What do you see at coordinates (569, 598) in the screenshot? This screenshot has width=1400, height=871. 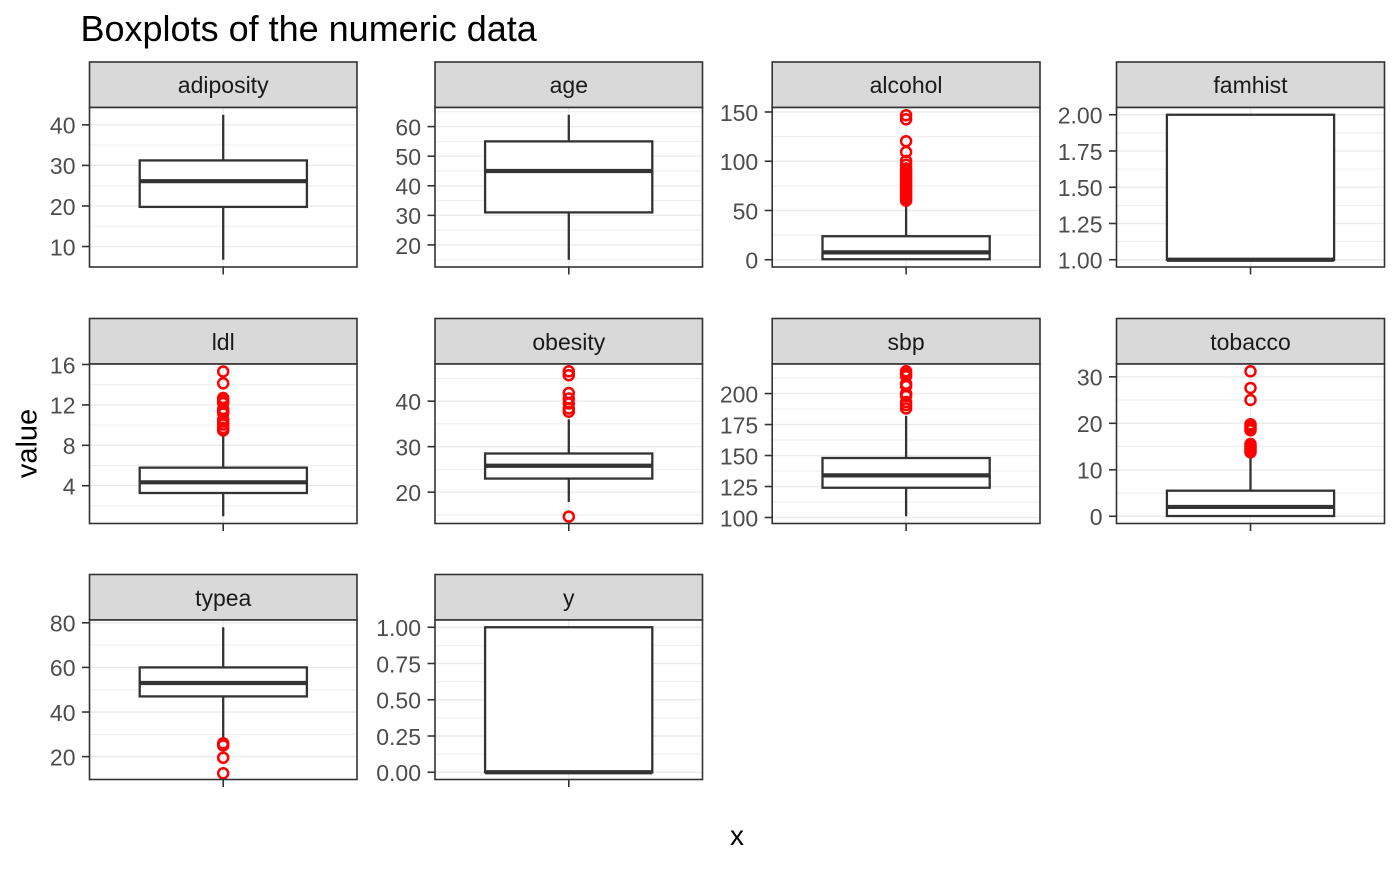 I see `svg-text: y` at bounding box center [569, 598].